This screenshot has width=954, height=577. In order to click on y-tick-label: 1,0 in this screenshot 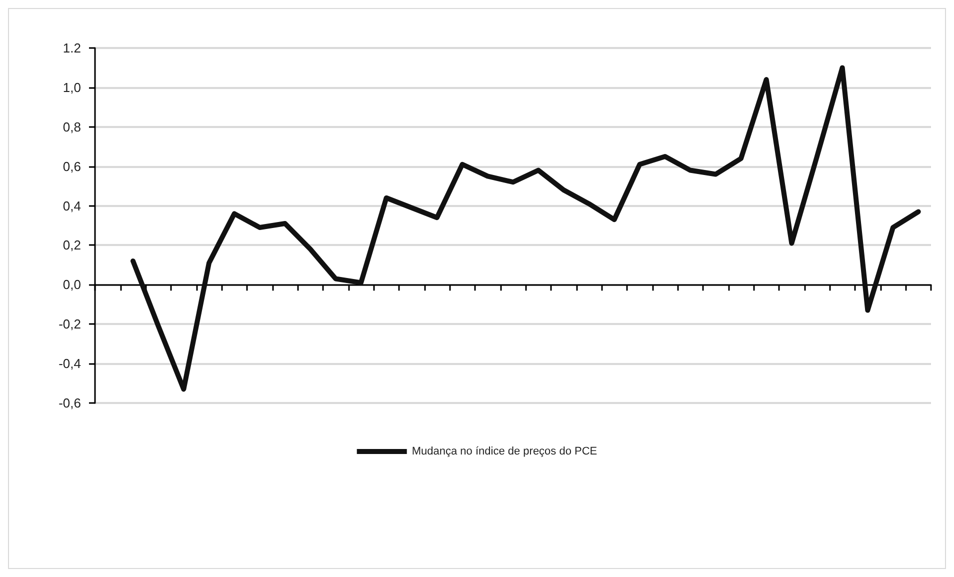, I will do `click(71, 87)`.